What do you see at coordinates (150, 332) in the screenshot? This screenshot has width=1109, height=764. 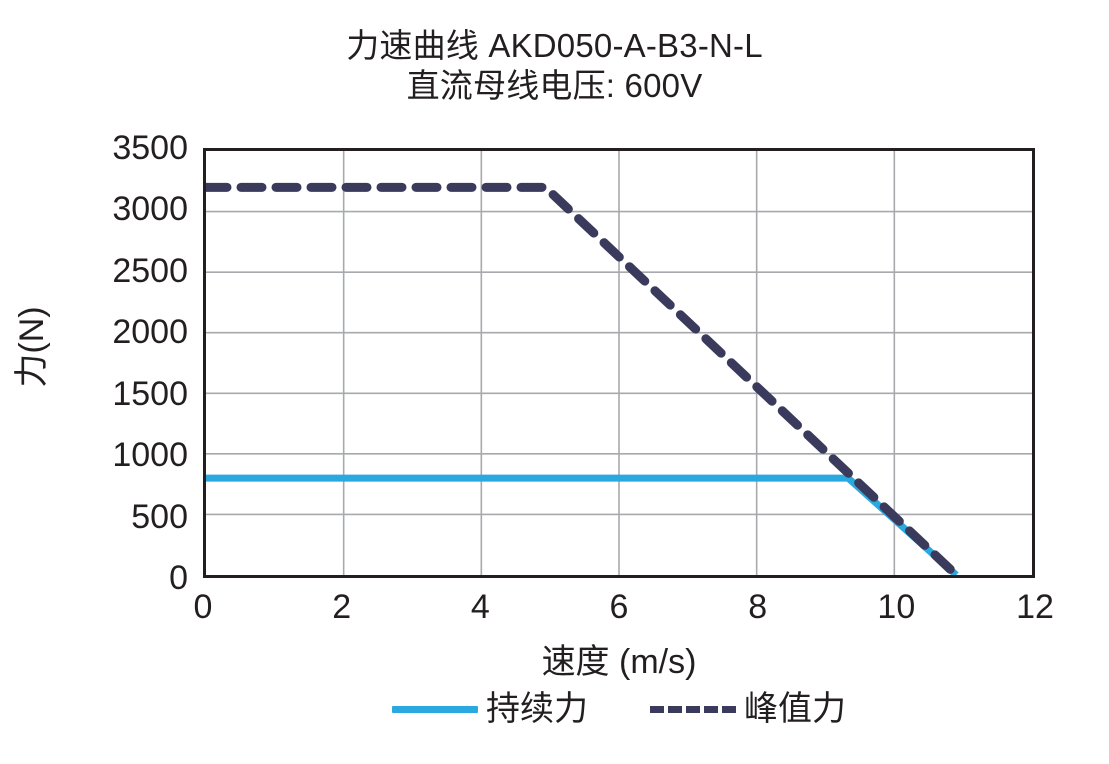 I see `y-tick-label: 2000` at bounding box center [150, 332].